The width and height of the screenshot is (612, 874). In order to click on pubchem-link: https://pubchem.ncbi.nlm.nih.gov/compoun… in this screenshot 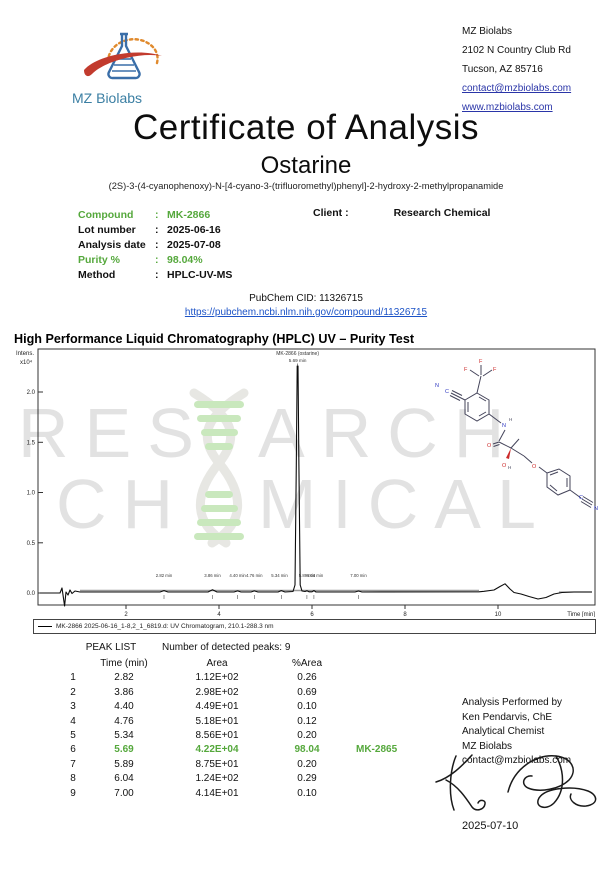, I will do `click(306, 312)`.